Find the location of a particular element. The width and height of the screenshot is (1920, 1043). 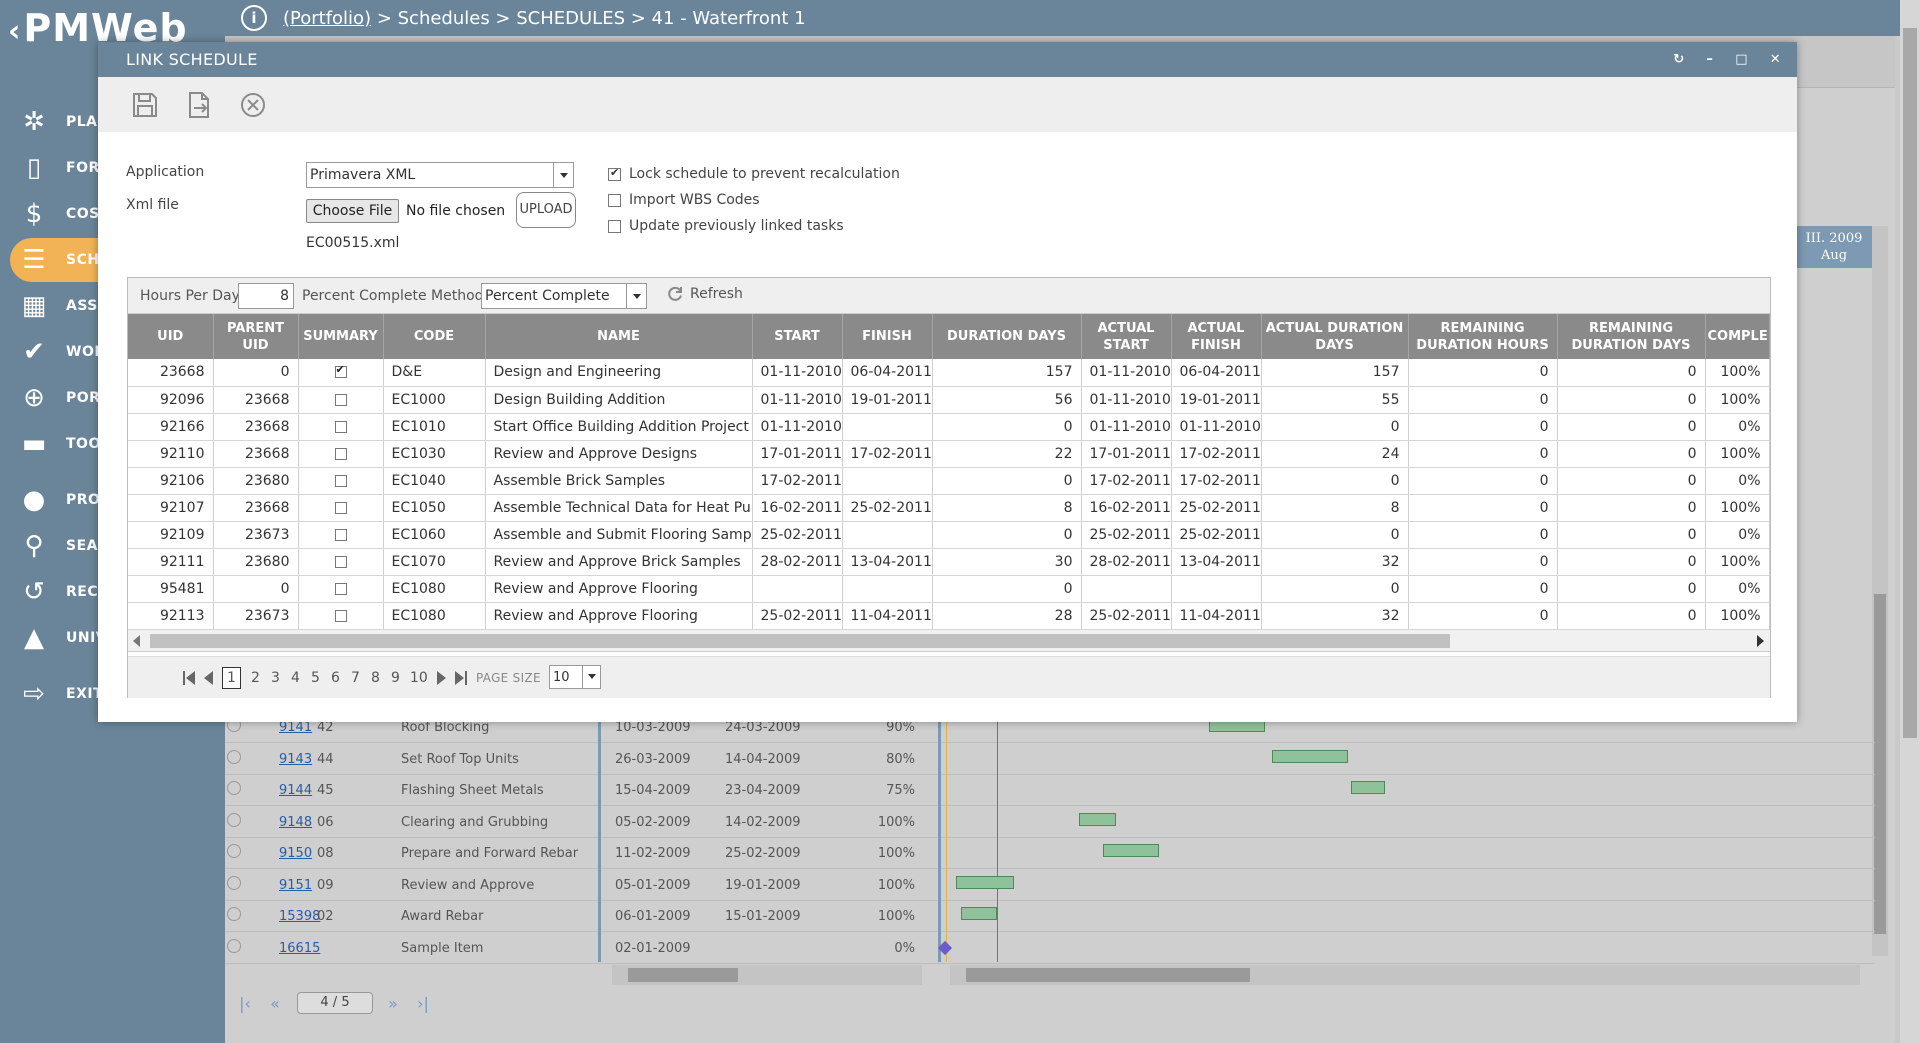

lock-schedule-option: Lock schedule to prevent recalculation is located at coordinates (754, 174).